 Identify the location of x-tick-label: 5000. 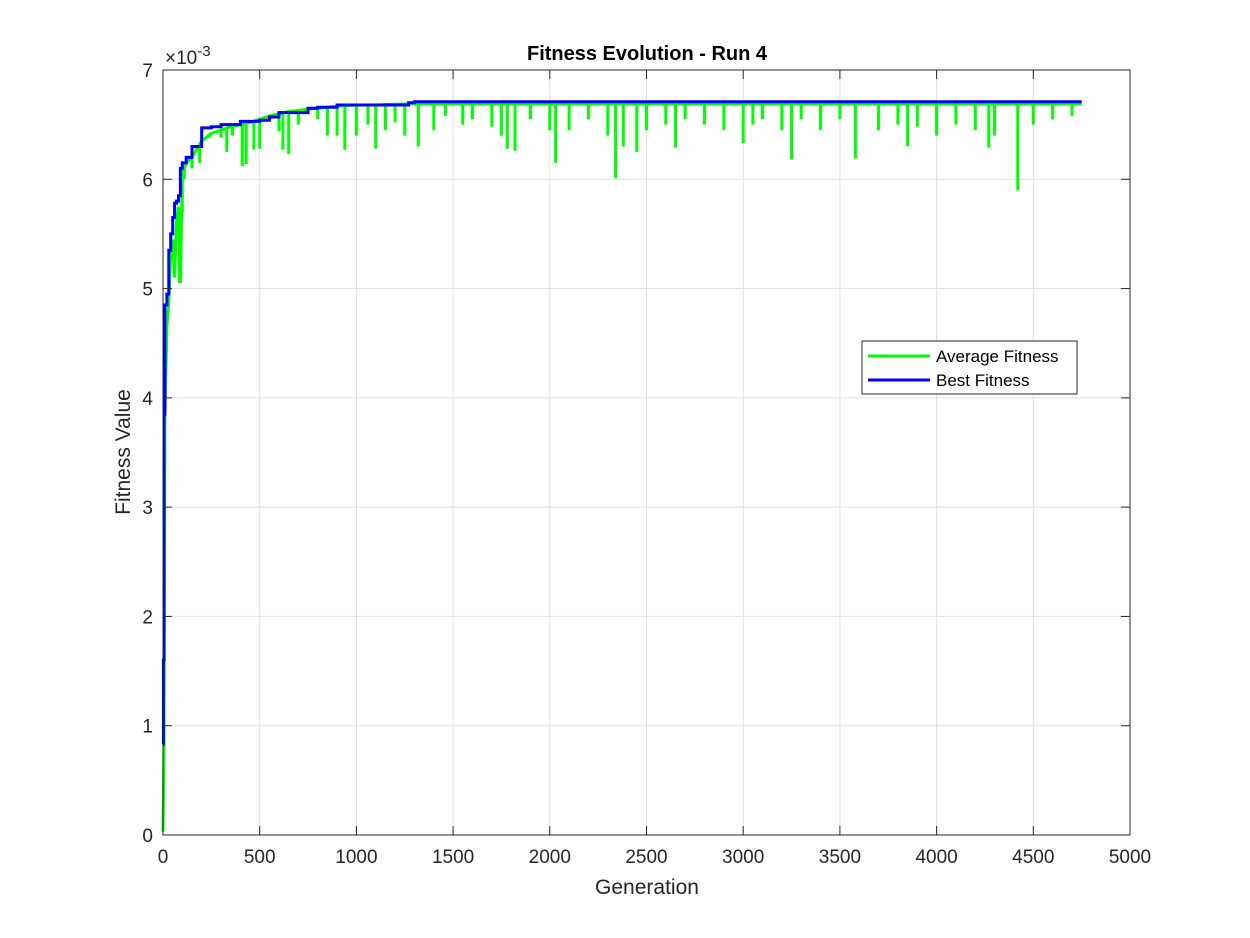
(1130, 857).